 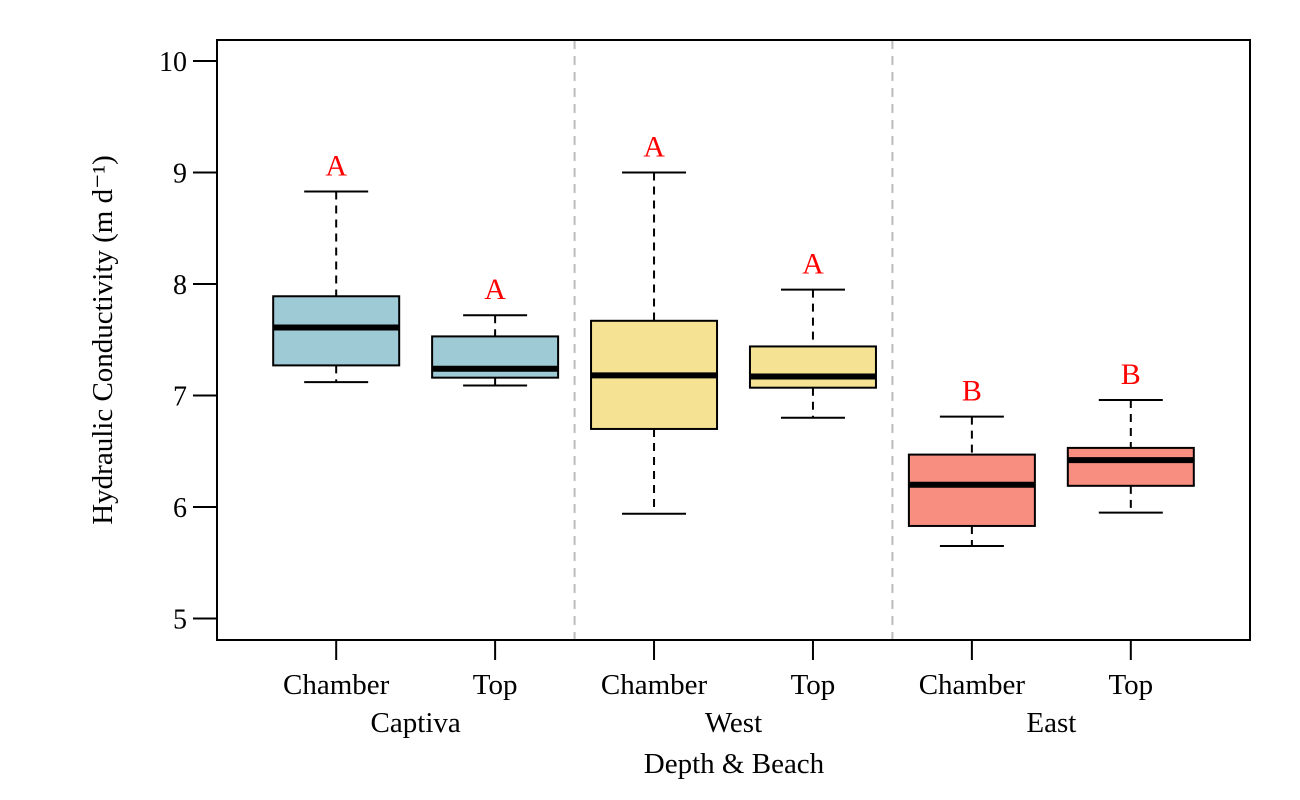 I want to click on box-west-chamber: A, so click(x=654, y=323).